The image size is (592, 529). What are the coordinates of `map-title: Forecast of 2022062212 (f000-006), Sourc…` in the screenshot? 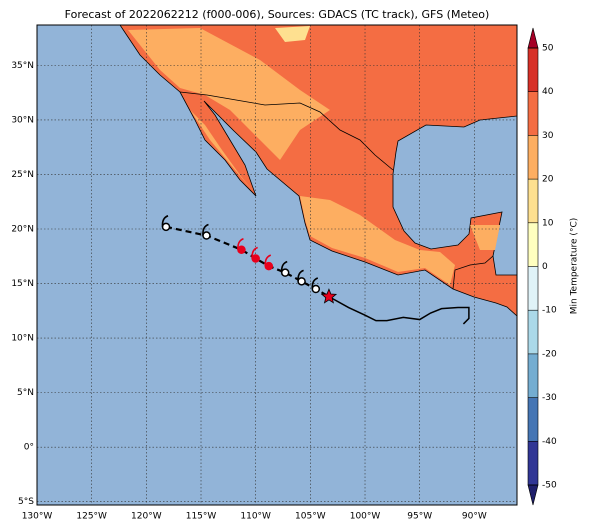 It's located at (277, 14).